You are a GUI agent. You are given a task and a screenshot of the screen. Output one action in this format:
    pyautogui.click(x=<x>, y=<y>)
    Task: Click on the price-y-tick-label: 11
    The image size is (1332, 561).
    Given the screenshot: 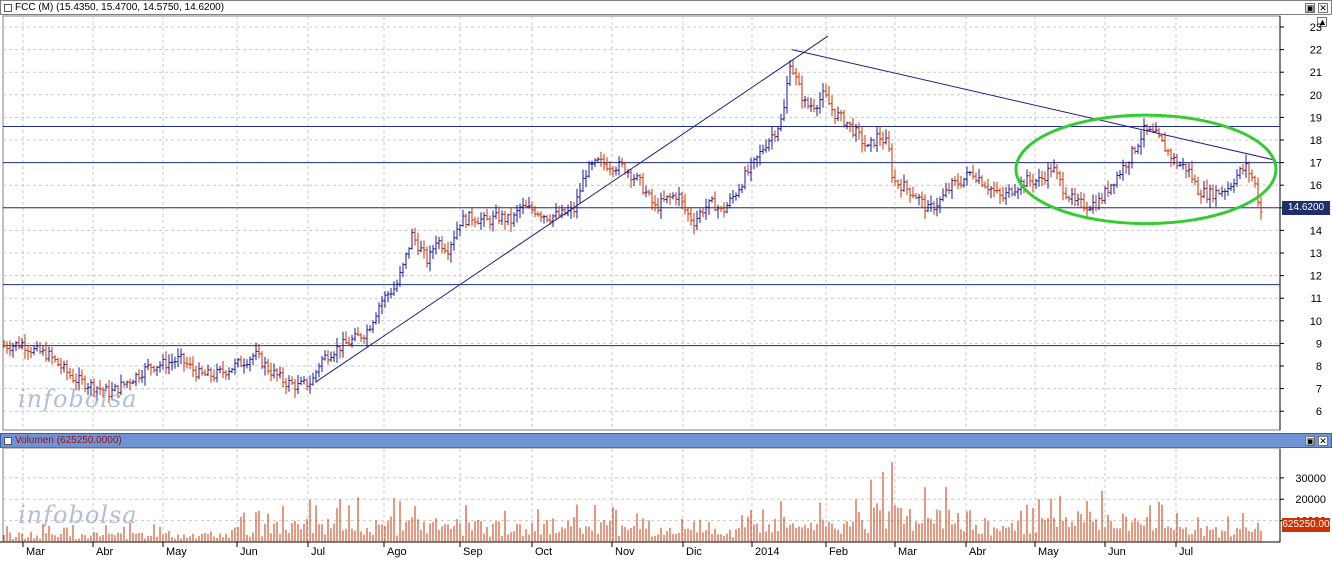 What is the action you would take?
    pyautogui.click(x=1316, y=299)
    